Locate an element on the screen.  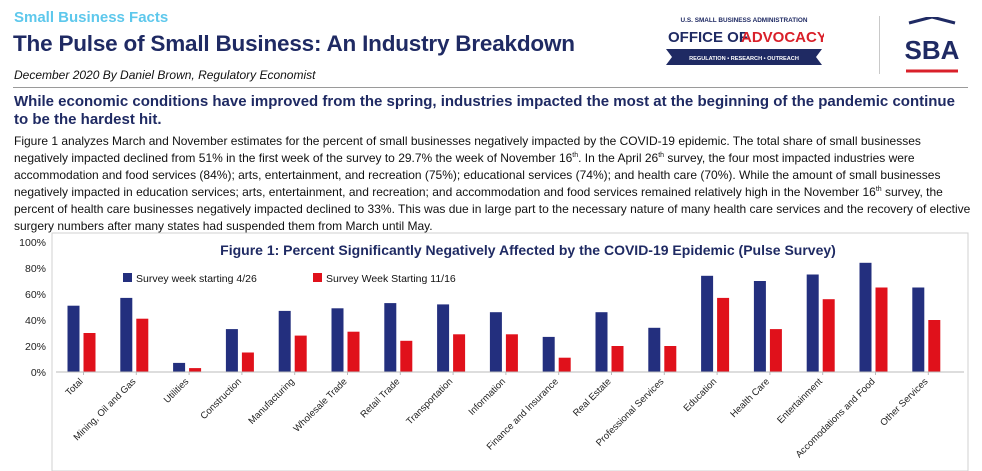
sba-logo: SBA is located at coordinates (932, 45).